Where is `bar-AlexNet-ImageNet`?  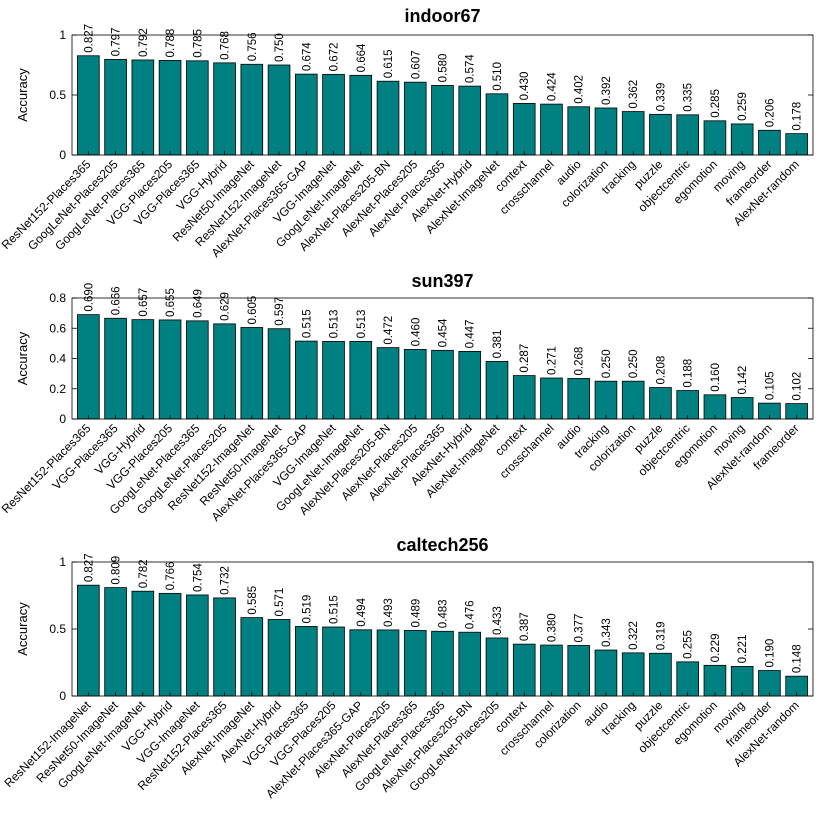
bar-AlexNet-ImageNet is located at coordinates (497, 124).